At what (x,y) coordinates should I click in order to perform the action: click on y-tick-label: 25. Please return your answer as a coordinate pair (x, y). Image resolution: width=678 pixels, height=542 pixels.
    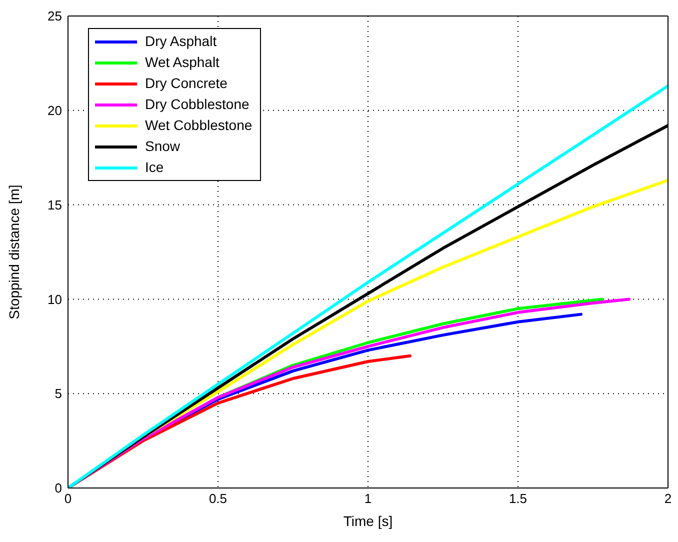
    Looking at the image, I should click on (55, 16).